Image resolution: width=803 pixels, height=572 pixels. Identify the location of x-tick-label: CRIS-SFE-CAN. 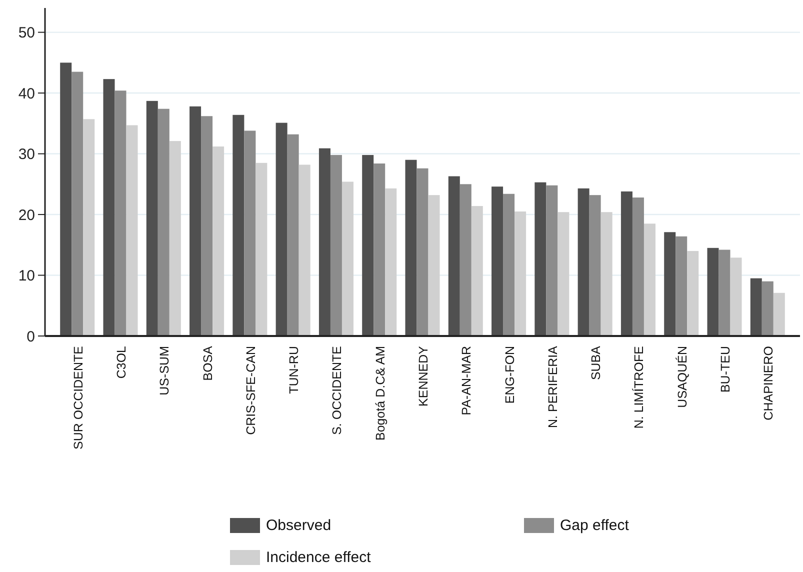
(251, 390).